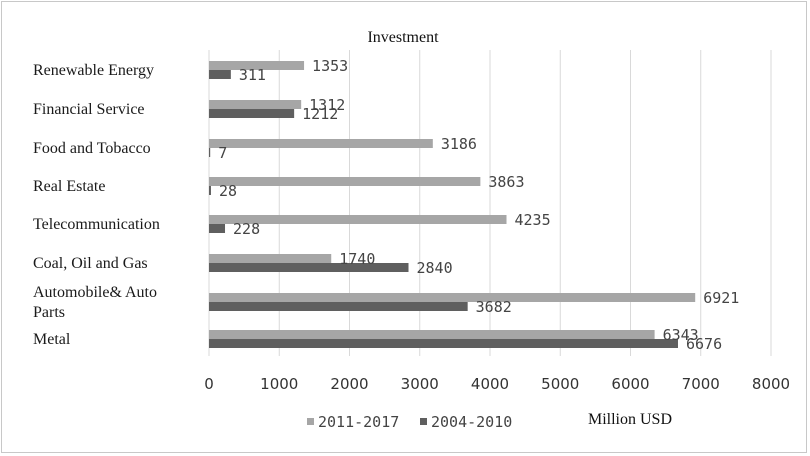 Image resolution: width=810 pixels, height=456 pixels. I want to click on category-label: Metal, so click(52, 339).